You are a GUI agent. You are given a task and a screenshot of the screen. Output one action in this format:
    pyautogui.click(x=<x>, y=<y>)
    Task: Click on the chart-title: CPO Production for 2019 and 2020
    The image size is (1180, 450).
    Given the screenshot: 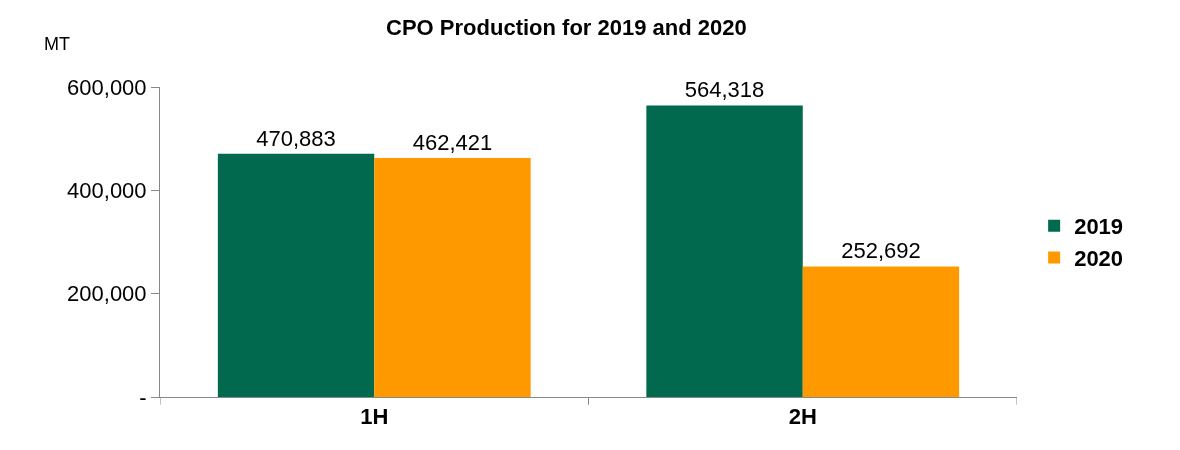 What is the action you would take?
    pyautogui.click(x=566, y=27)
    